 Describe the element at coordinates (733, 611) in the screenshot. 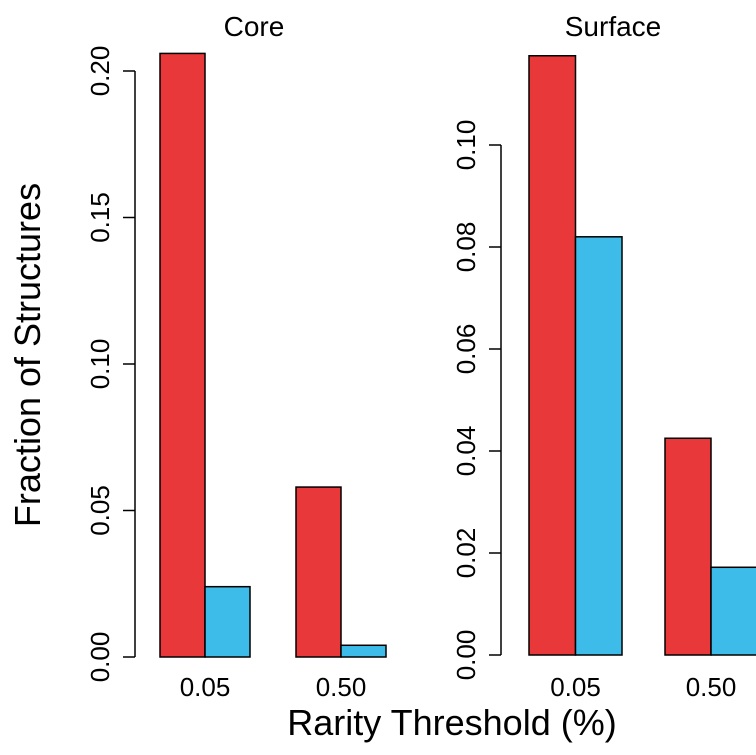

I see `surface-bar-0.50-series-2` at that location.